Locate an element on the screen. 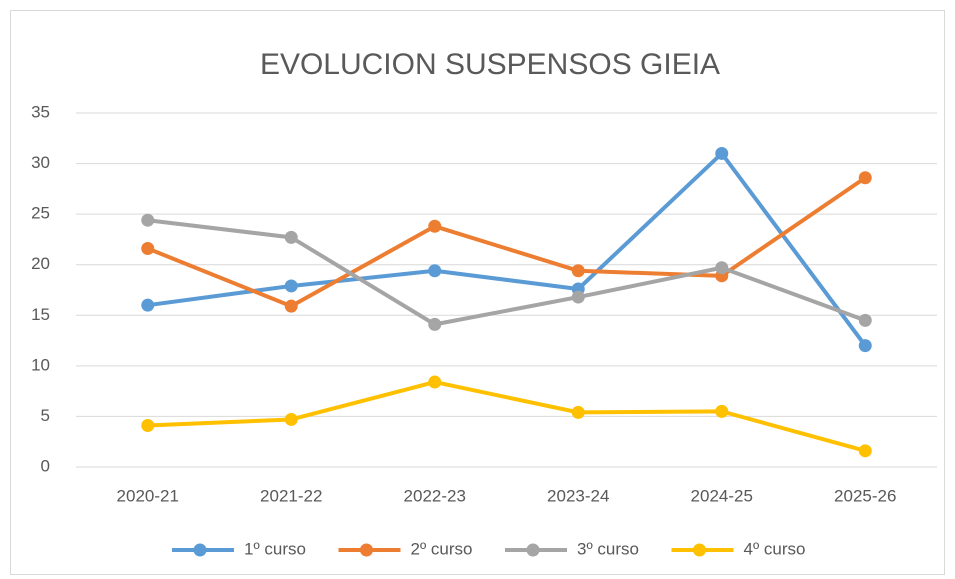 The height and width of the screenshot is (579, 955). y-tick-label: 0 is located at coordinates (45, 465).